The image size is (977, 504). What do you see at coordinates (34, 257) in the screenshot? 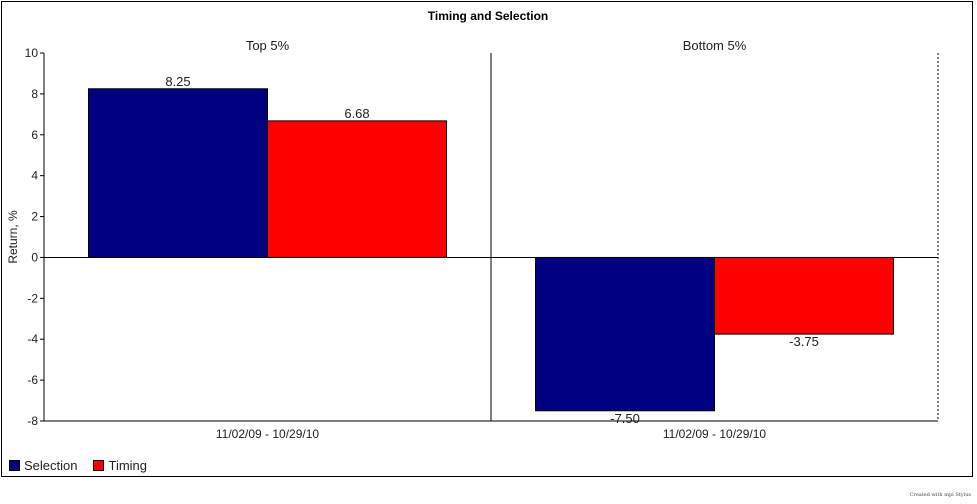
I see `y-tick-label: 0` at bounding box center [34, 257].